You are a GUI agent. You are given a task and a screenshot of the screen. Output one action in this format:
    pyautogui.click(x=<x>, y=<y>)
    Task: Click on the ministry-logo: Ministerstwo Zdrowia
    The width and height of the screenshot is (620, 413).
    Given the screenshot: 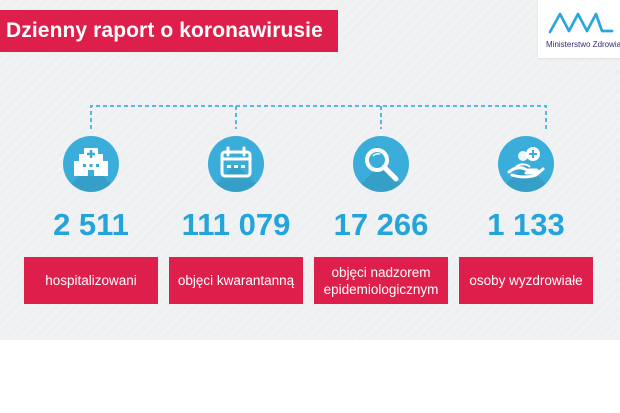 What is the action you would take?
    pyautogui.click(x=579, y=29)
    